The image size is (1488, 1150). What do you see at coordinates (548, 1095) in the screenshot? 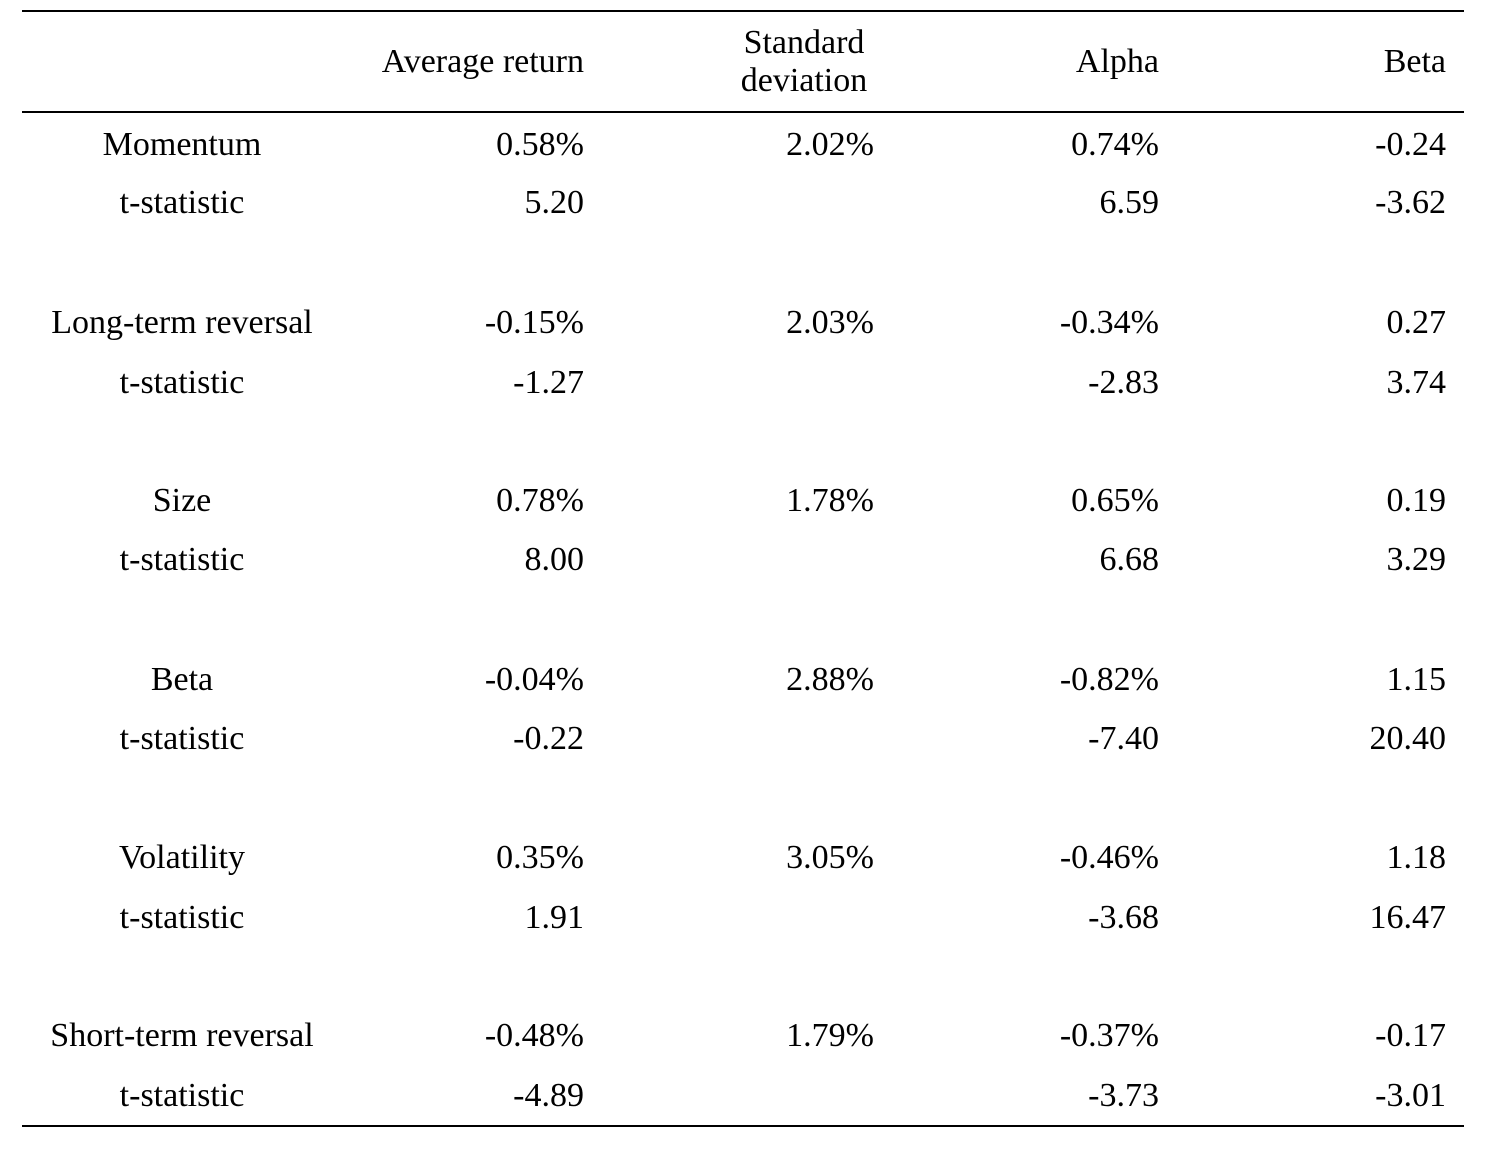
I see `t-average-return: -4.89` at bounding box center [548, 1095].